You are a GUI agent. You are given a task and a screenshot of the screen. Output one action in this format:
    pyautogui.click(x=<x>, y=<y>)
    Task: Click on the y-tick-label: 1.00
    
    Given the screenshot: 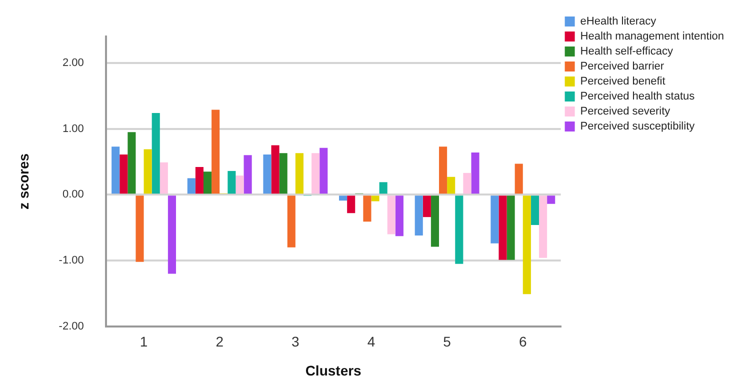 What is the action you would take?
    pyautogui.click(x=73, y=128)
    